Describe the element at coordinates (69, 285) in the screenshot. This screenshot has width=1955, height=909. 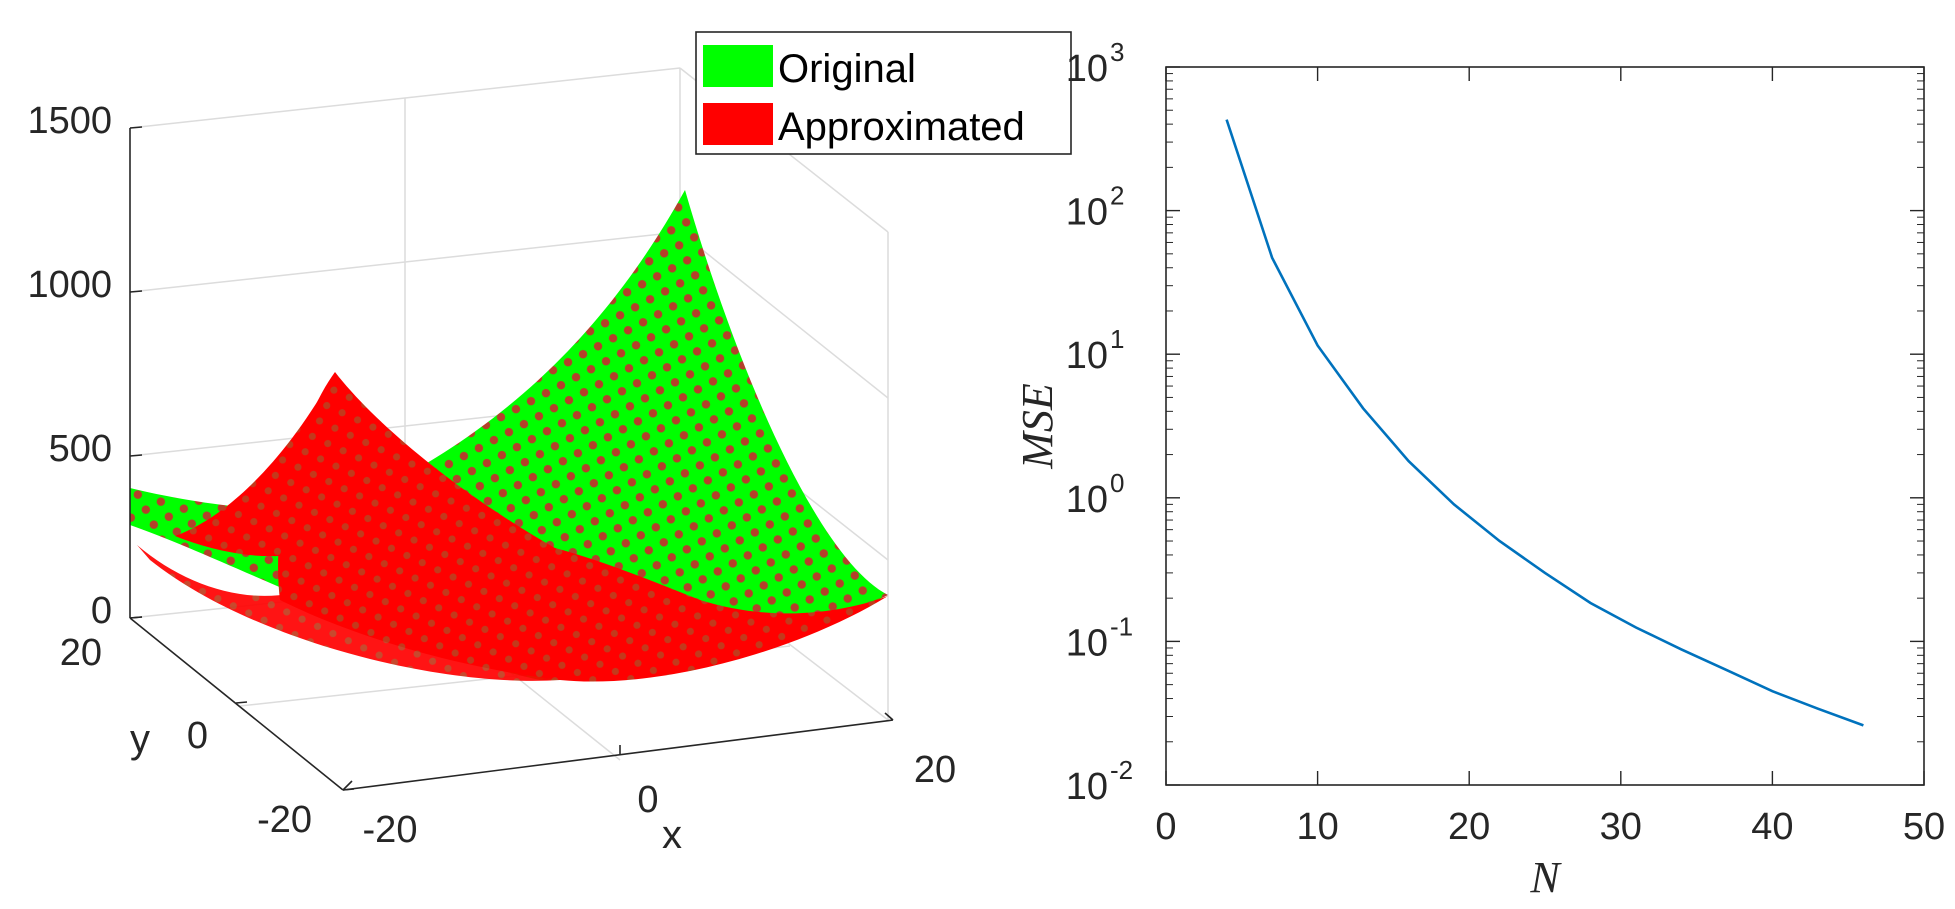
I see `z-tick-label: 1000` at that location.